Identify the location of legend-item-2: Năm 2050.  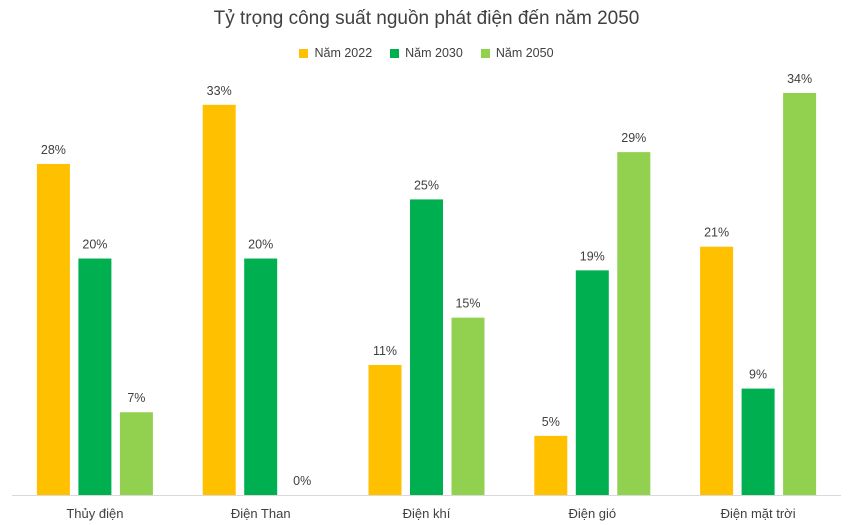
(517, 53).